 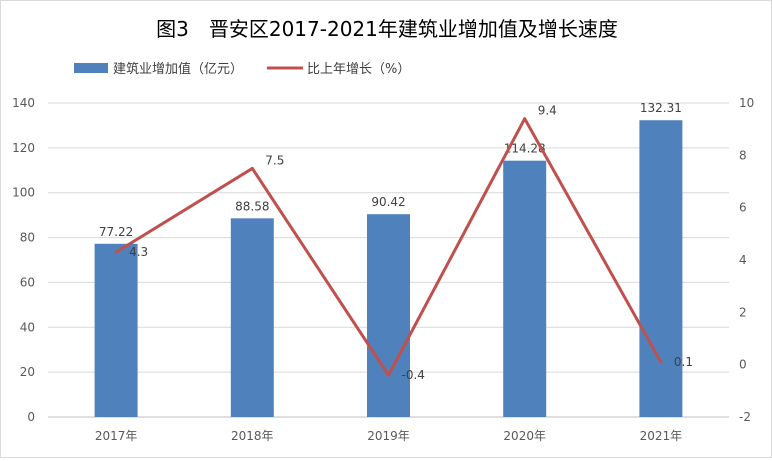 I want to click on y-axis-left: 0 20 40 60 80 100 120 140, so click(x=23, y=260).